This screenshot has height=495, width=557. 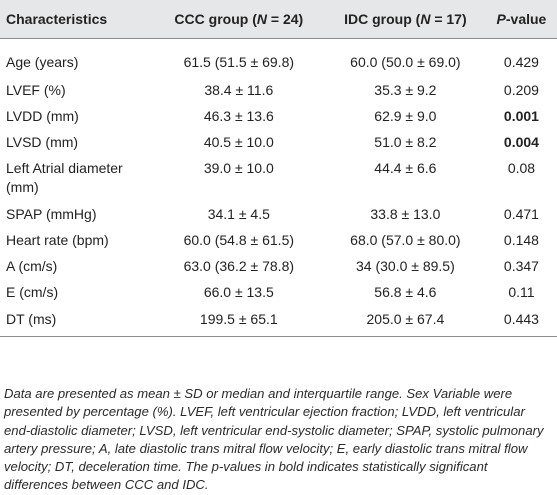 What do you see at coordinates (239, 62) in the screenshot?
I see `cell-ccc: 61.5 (51.5 ± 69.8)` at bounding box center [239, 62].